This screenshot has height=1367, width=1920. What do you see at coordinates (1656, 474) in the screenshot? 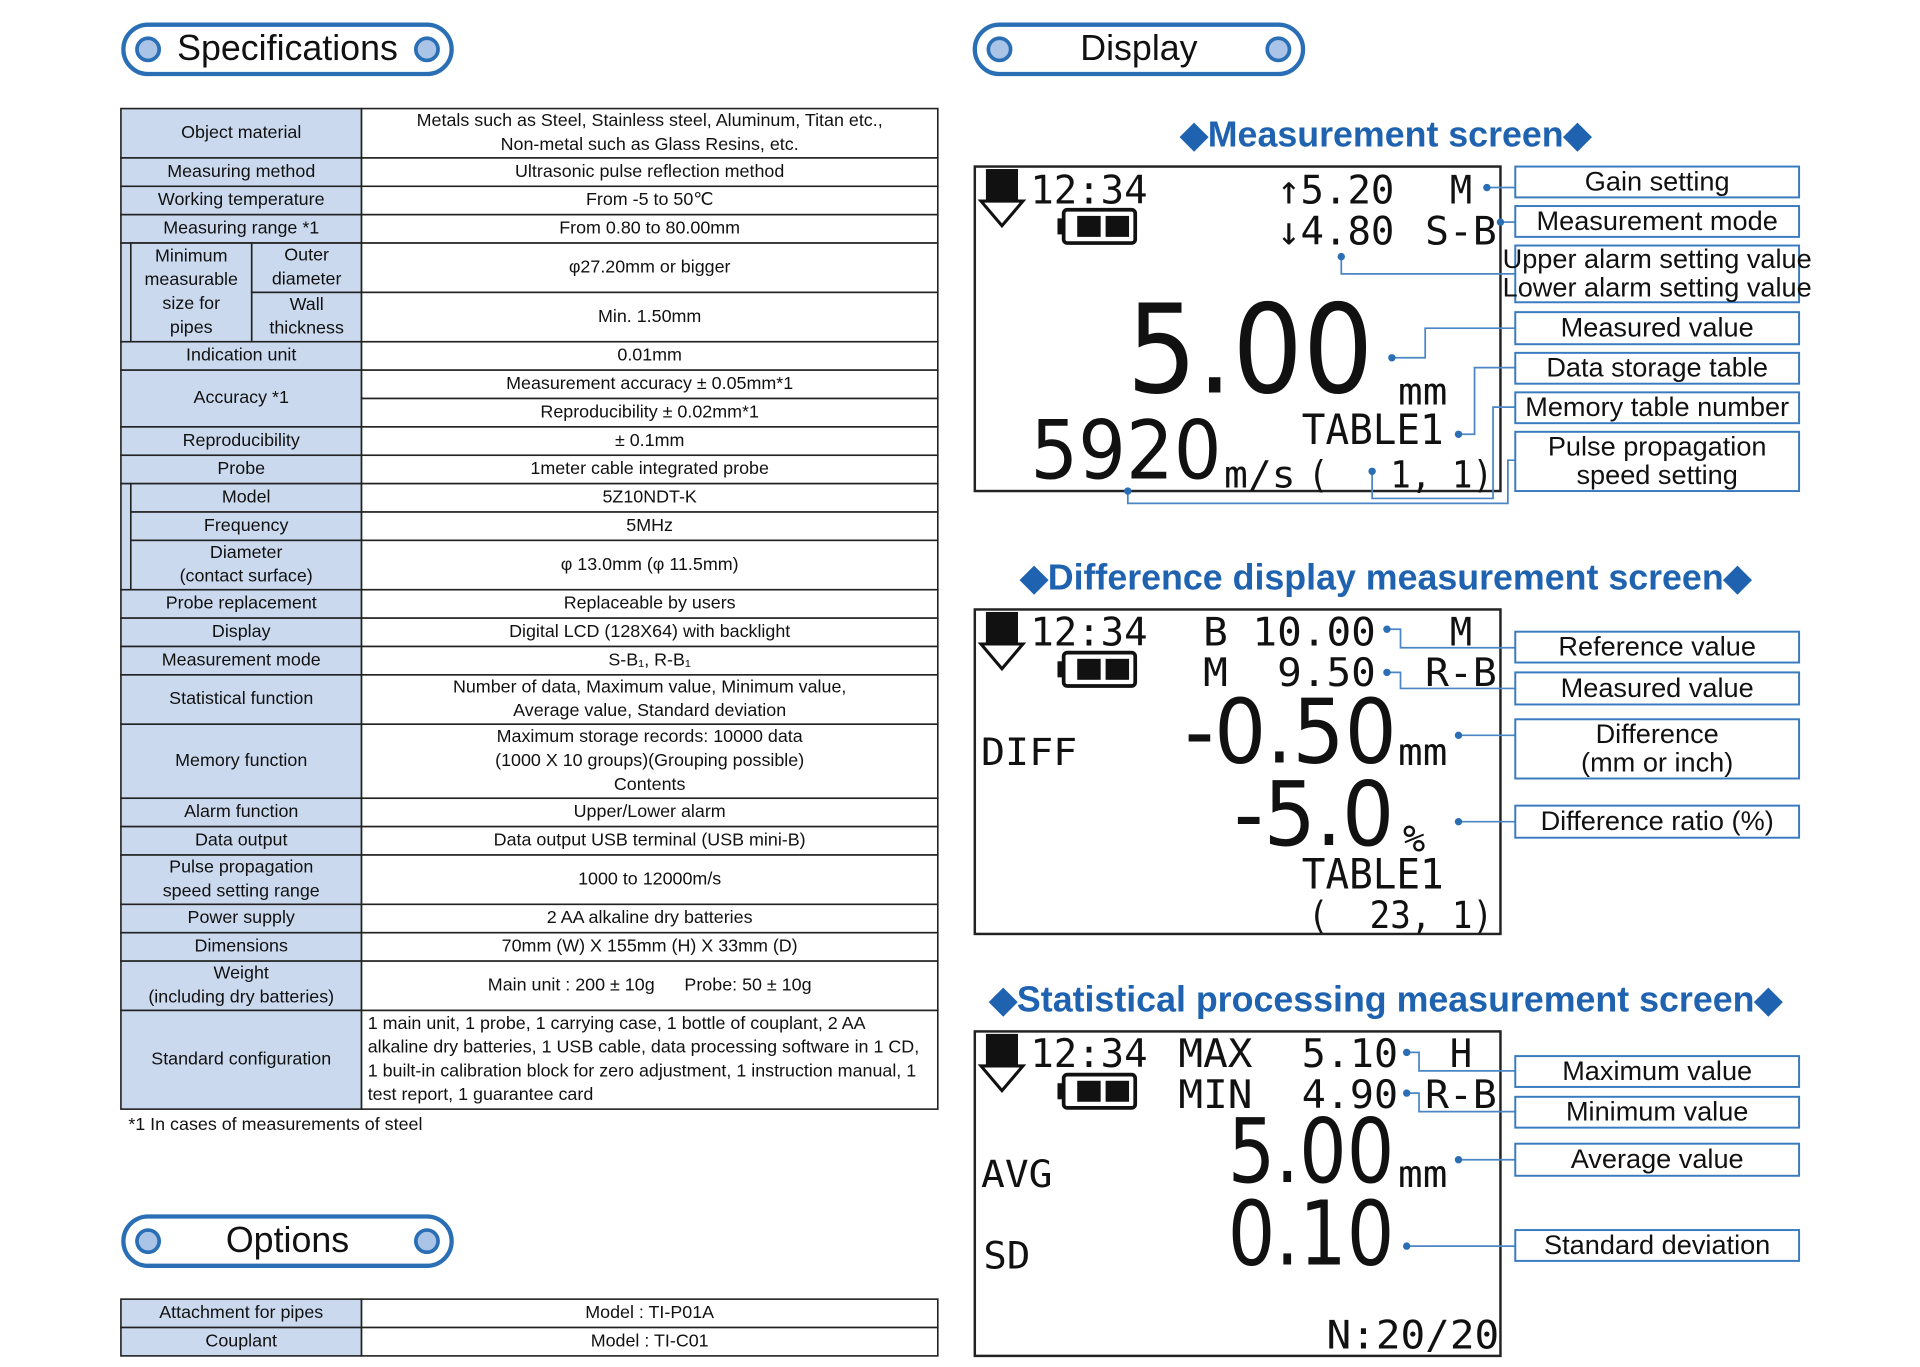
I see `callout-text: speed setting` at bounding box center [1656, 474].